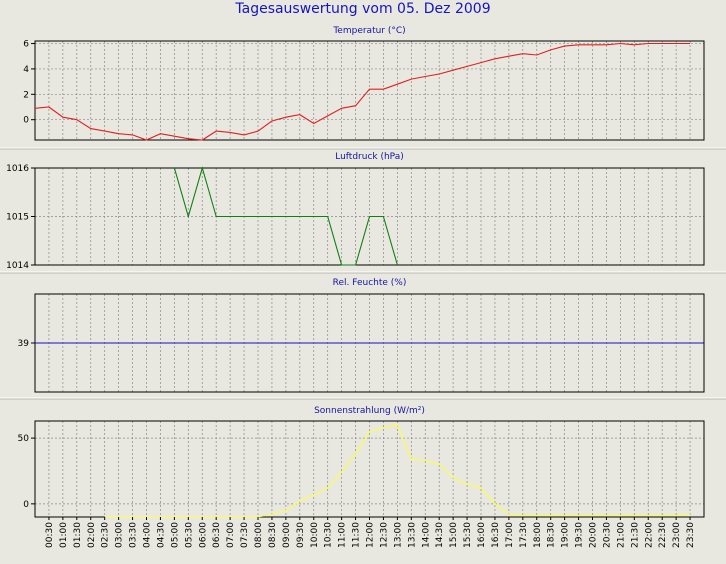 The width and height of the screenshot is (726, 564). What do you see at coordinates (285, 216) in the screenshot?
I see `series-line` at bounding box center [285, 216].